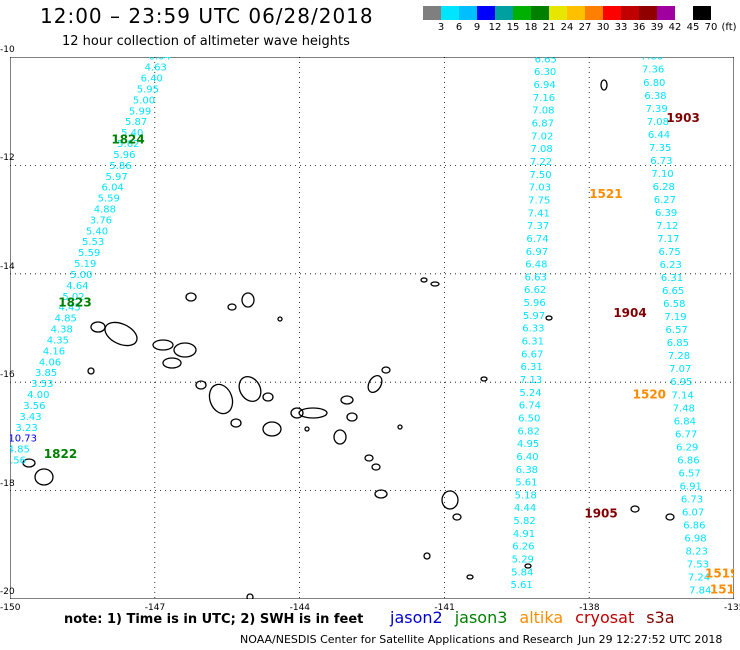 The height and width of the screenshot is (650, 740). What do you see at coordinates (674, 304) in the screenshot?
I see `wave-height-value: 6.58` at bounding box center [674, 304].